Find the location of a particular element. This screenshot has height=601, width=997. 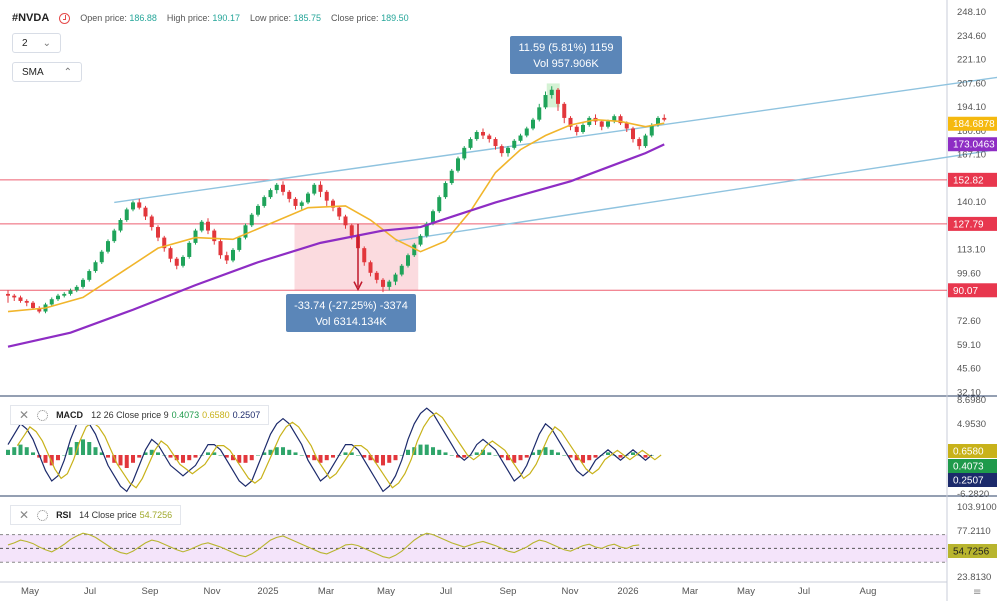

price-tick-label: 113.10 is located at coordinates (971, 250).